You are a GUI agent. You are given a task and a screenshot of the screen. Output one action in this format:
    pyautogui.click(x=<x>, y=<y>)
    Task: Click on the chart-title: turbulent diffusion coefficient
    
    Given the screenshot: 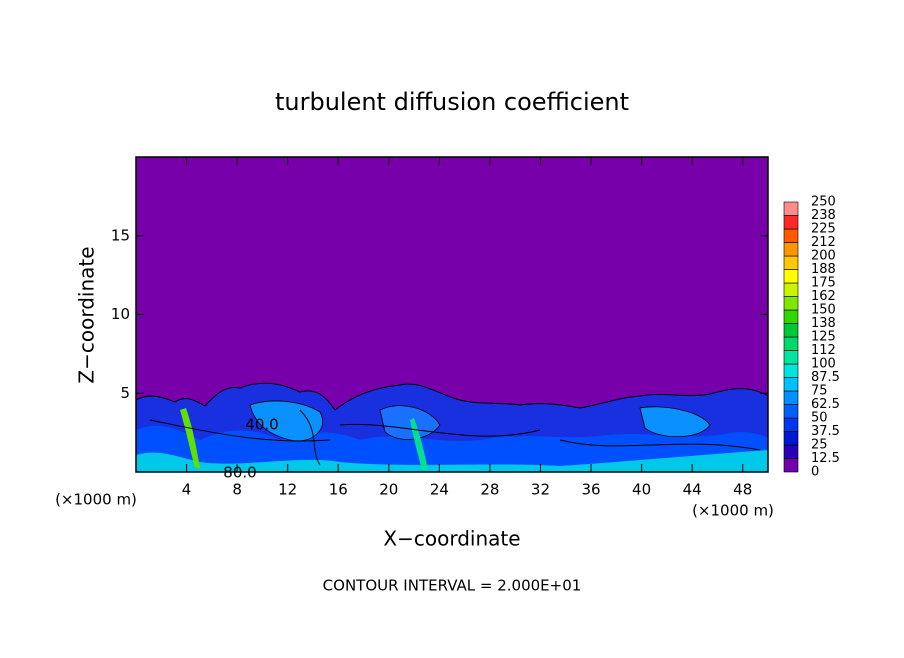 What is the action you would take?
    pyautogui.click(x=452, y=102)
    